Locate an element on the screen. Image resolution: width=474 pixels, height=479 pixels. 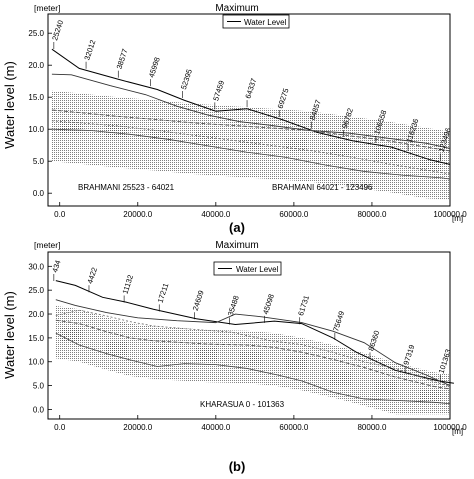
panel-a-chainage-label: 57459 is located at coordinates (218, 90).